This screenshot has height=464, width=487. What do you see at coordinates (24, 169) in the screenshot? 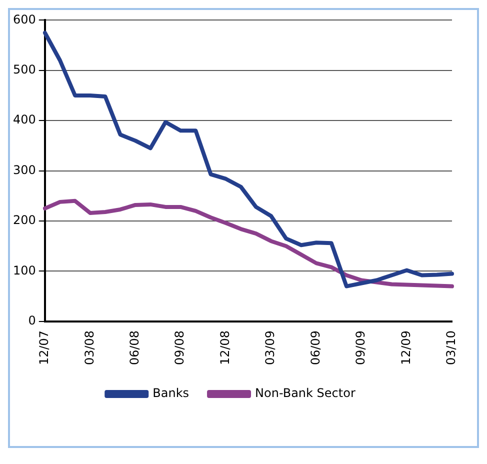
I see `y-tick-label: 300` at bounding box center [24, 169].